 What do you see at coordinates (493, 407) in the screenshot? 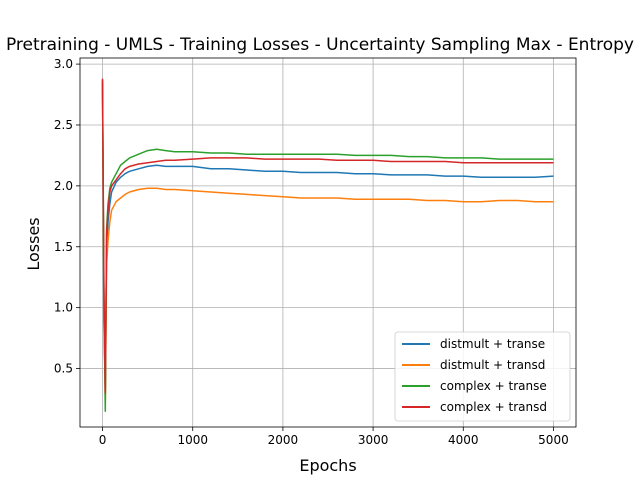
I see `legend-label: complex + transd` at bounding box center [493, 407].